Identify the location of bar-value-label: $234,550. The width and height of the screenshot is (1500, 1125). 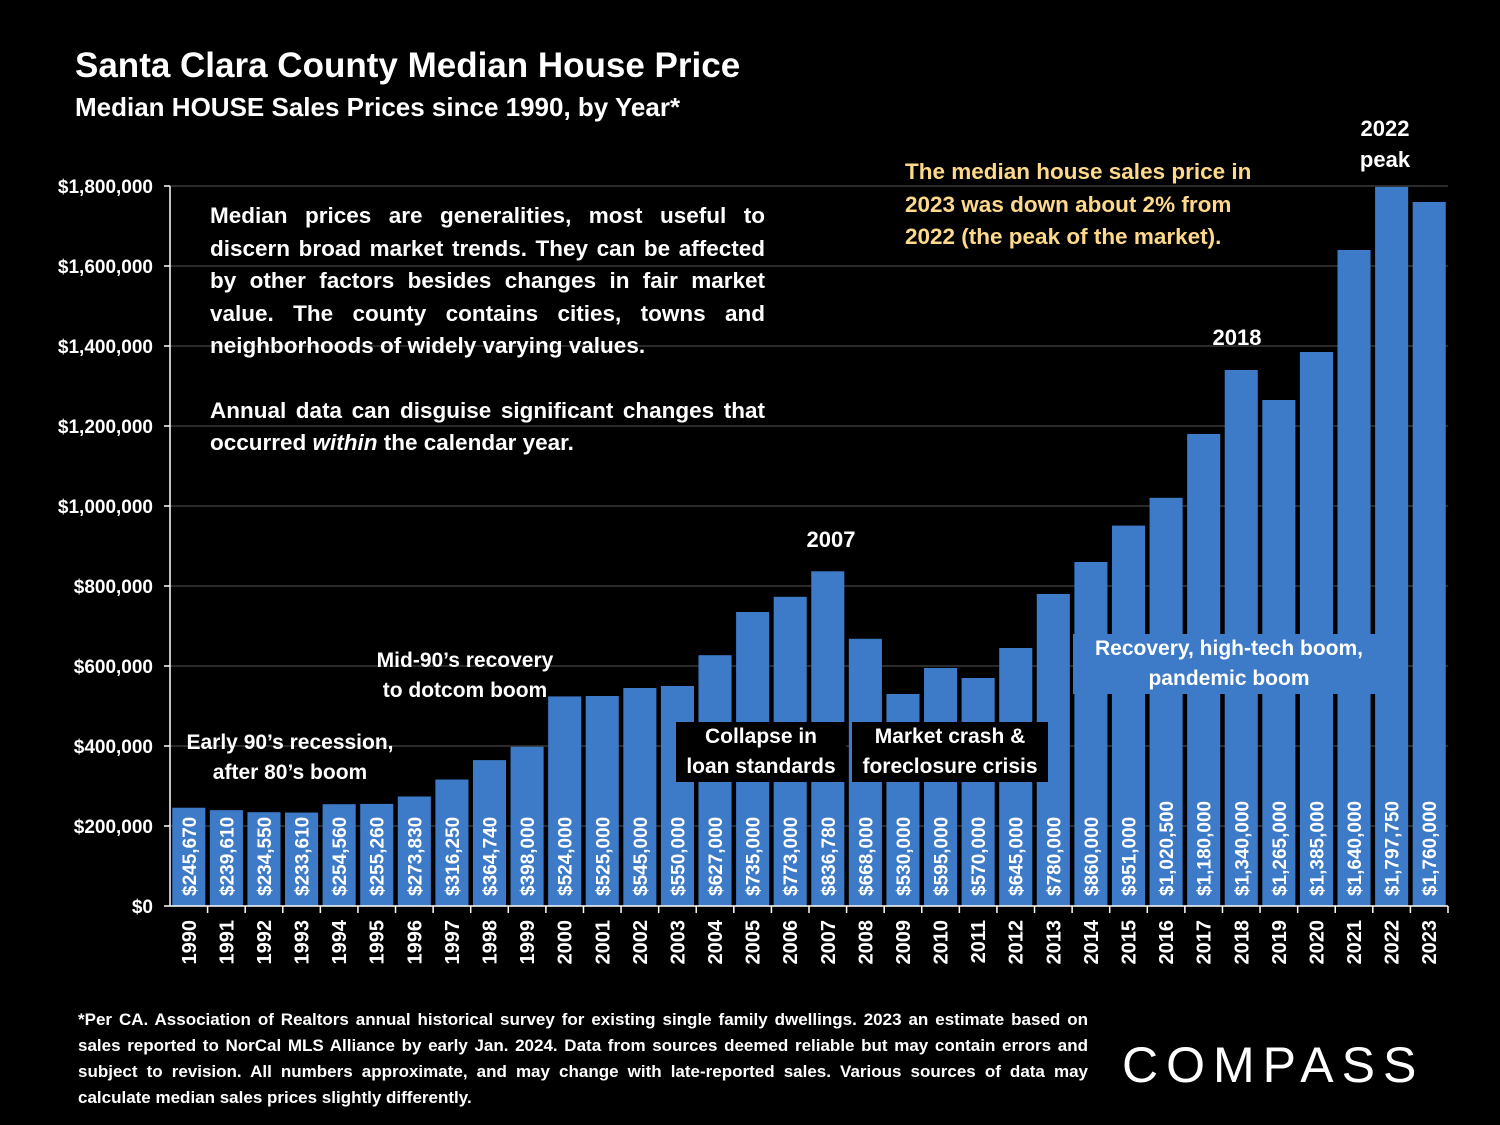
(265, 856).